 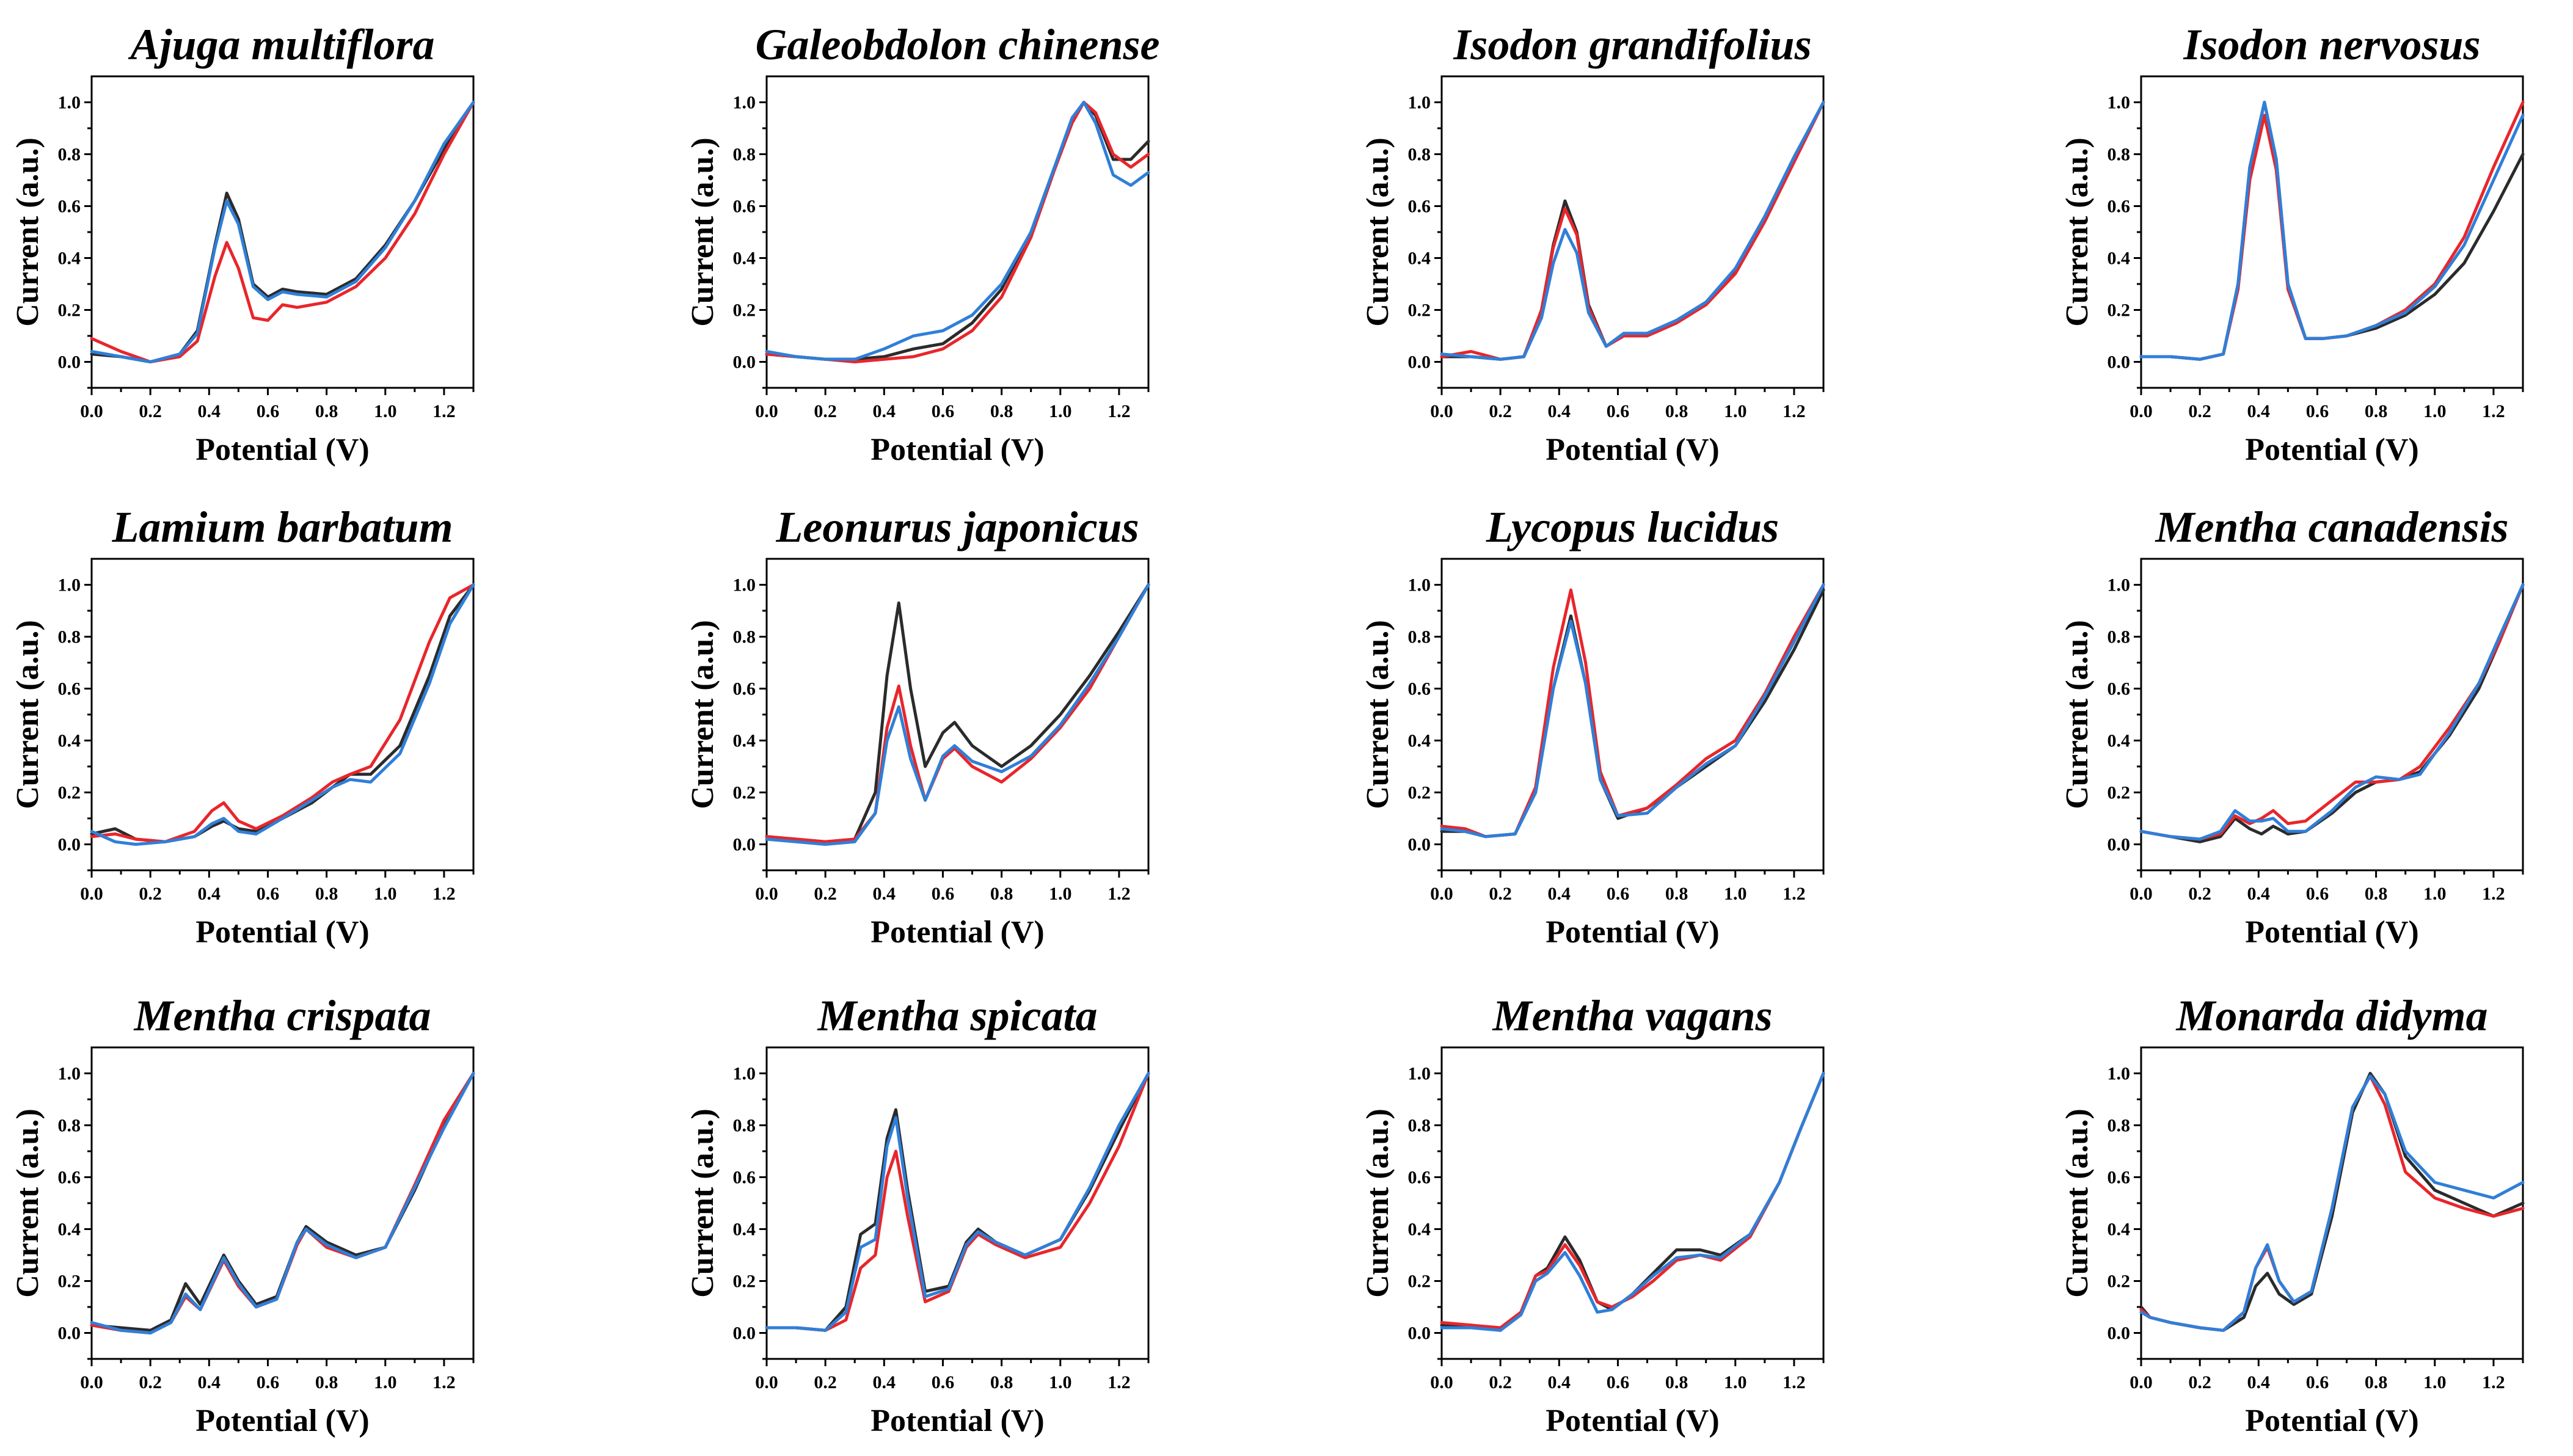 I want to click on chart-title: Ajuga multiflora, so click(x=281, y=44).